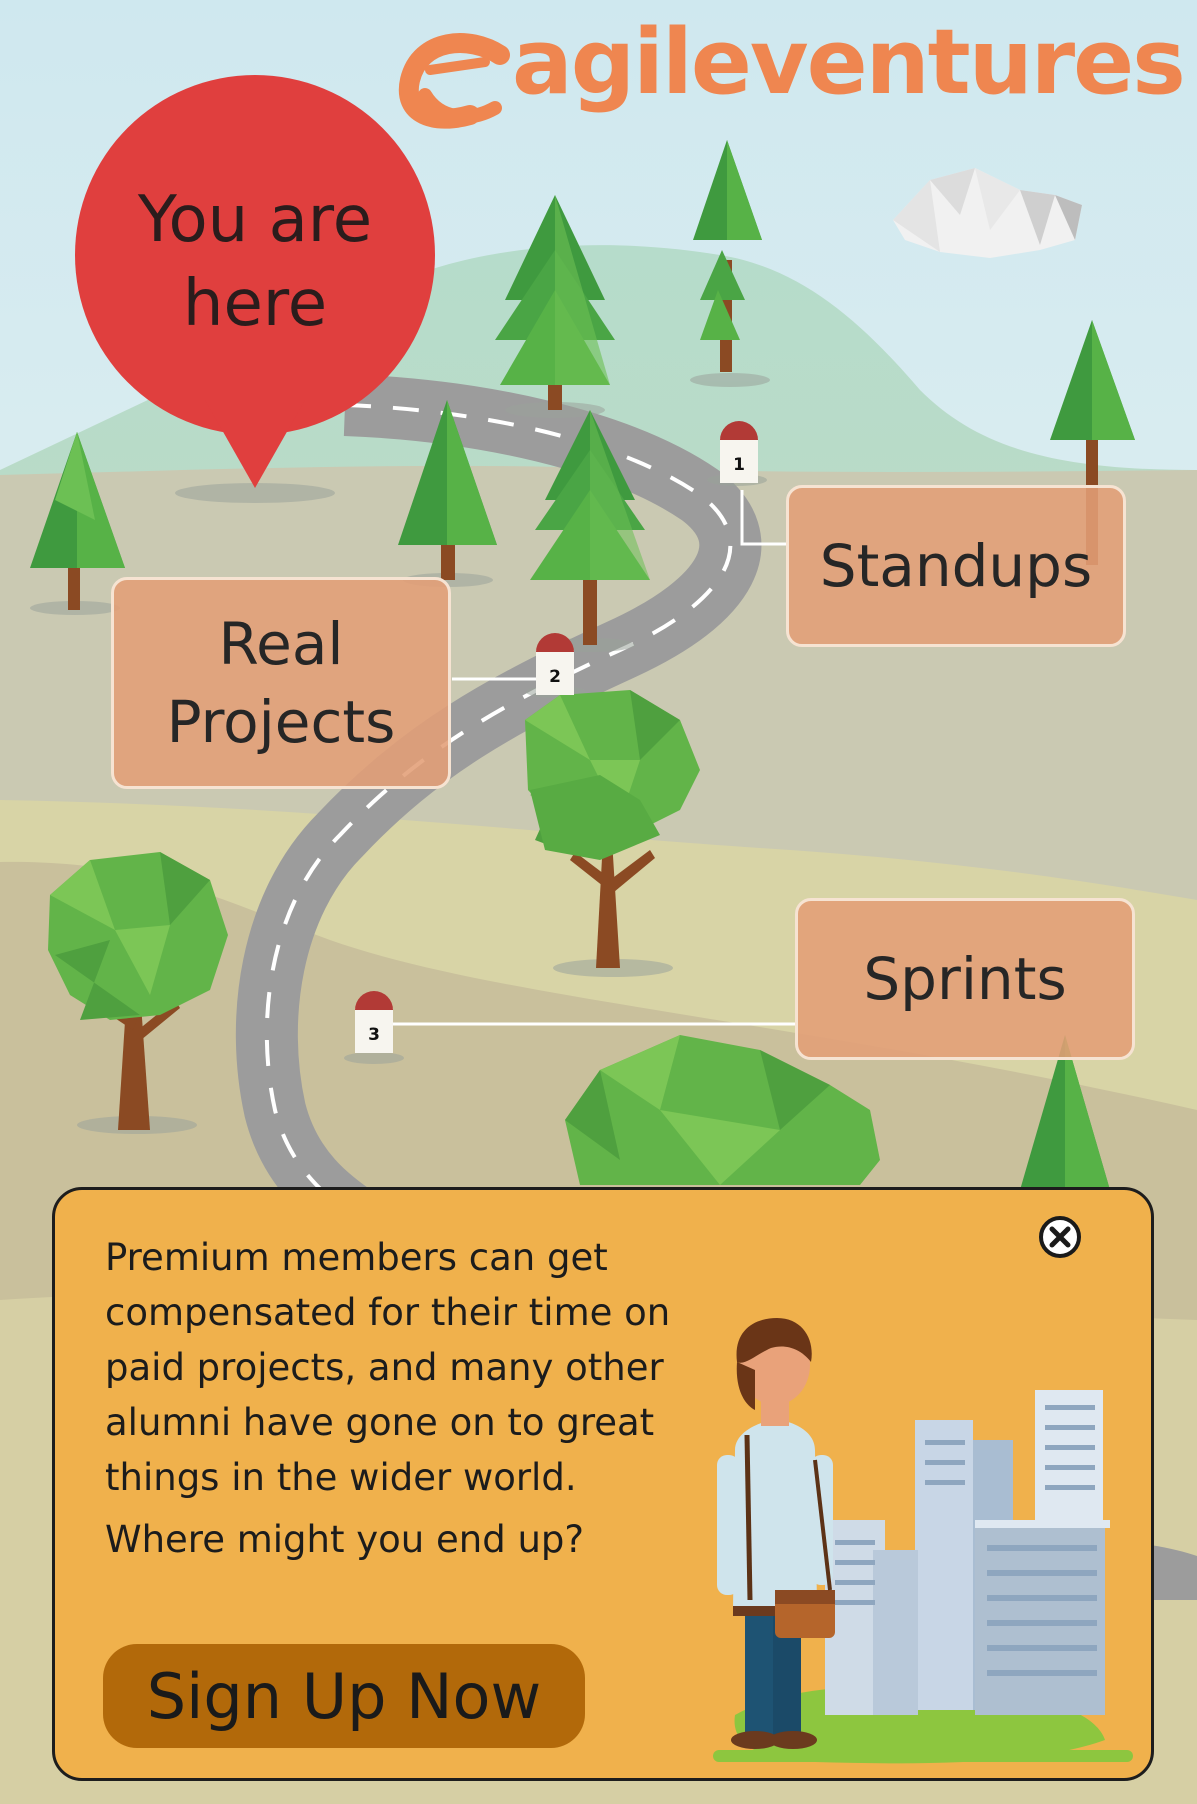  Describe the element at coordinates (849, 62) in the screenshot. I see `logo-text: agileventures` at that location.